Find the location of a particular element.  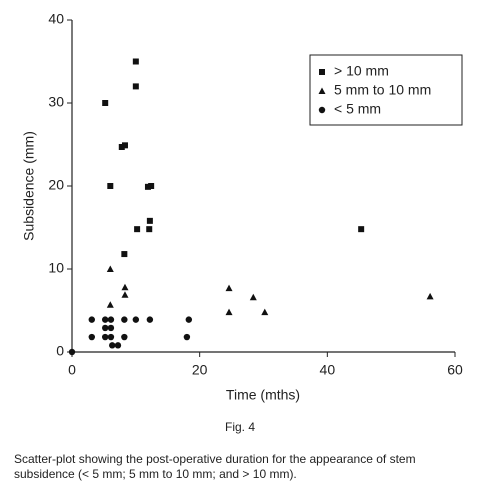

figure-label: Fig. 4 is located at coordinates (240, 427).